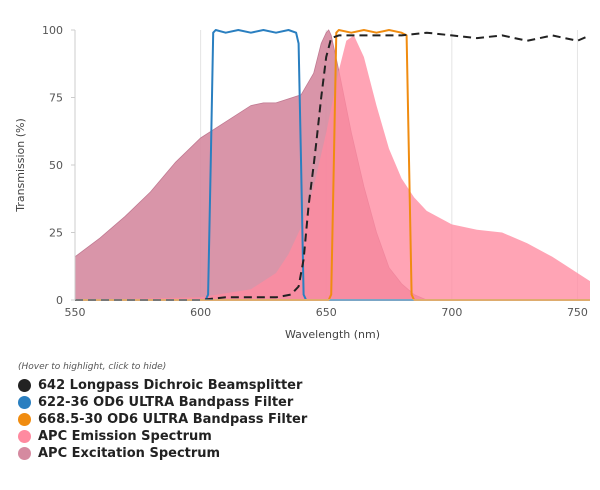  What do you see at coordinates (59, 300) in the screenshot?
I see `y-tick-label-0: 0` at bounding box center [59, 300].